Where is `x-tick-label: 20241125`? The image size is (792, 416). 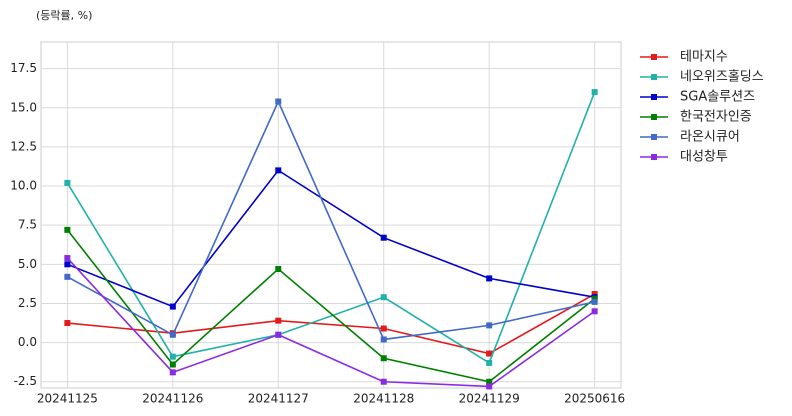
x-tick-label: 20241125 is located at coordinates (67, 399).